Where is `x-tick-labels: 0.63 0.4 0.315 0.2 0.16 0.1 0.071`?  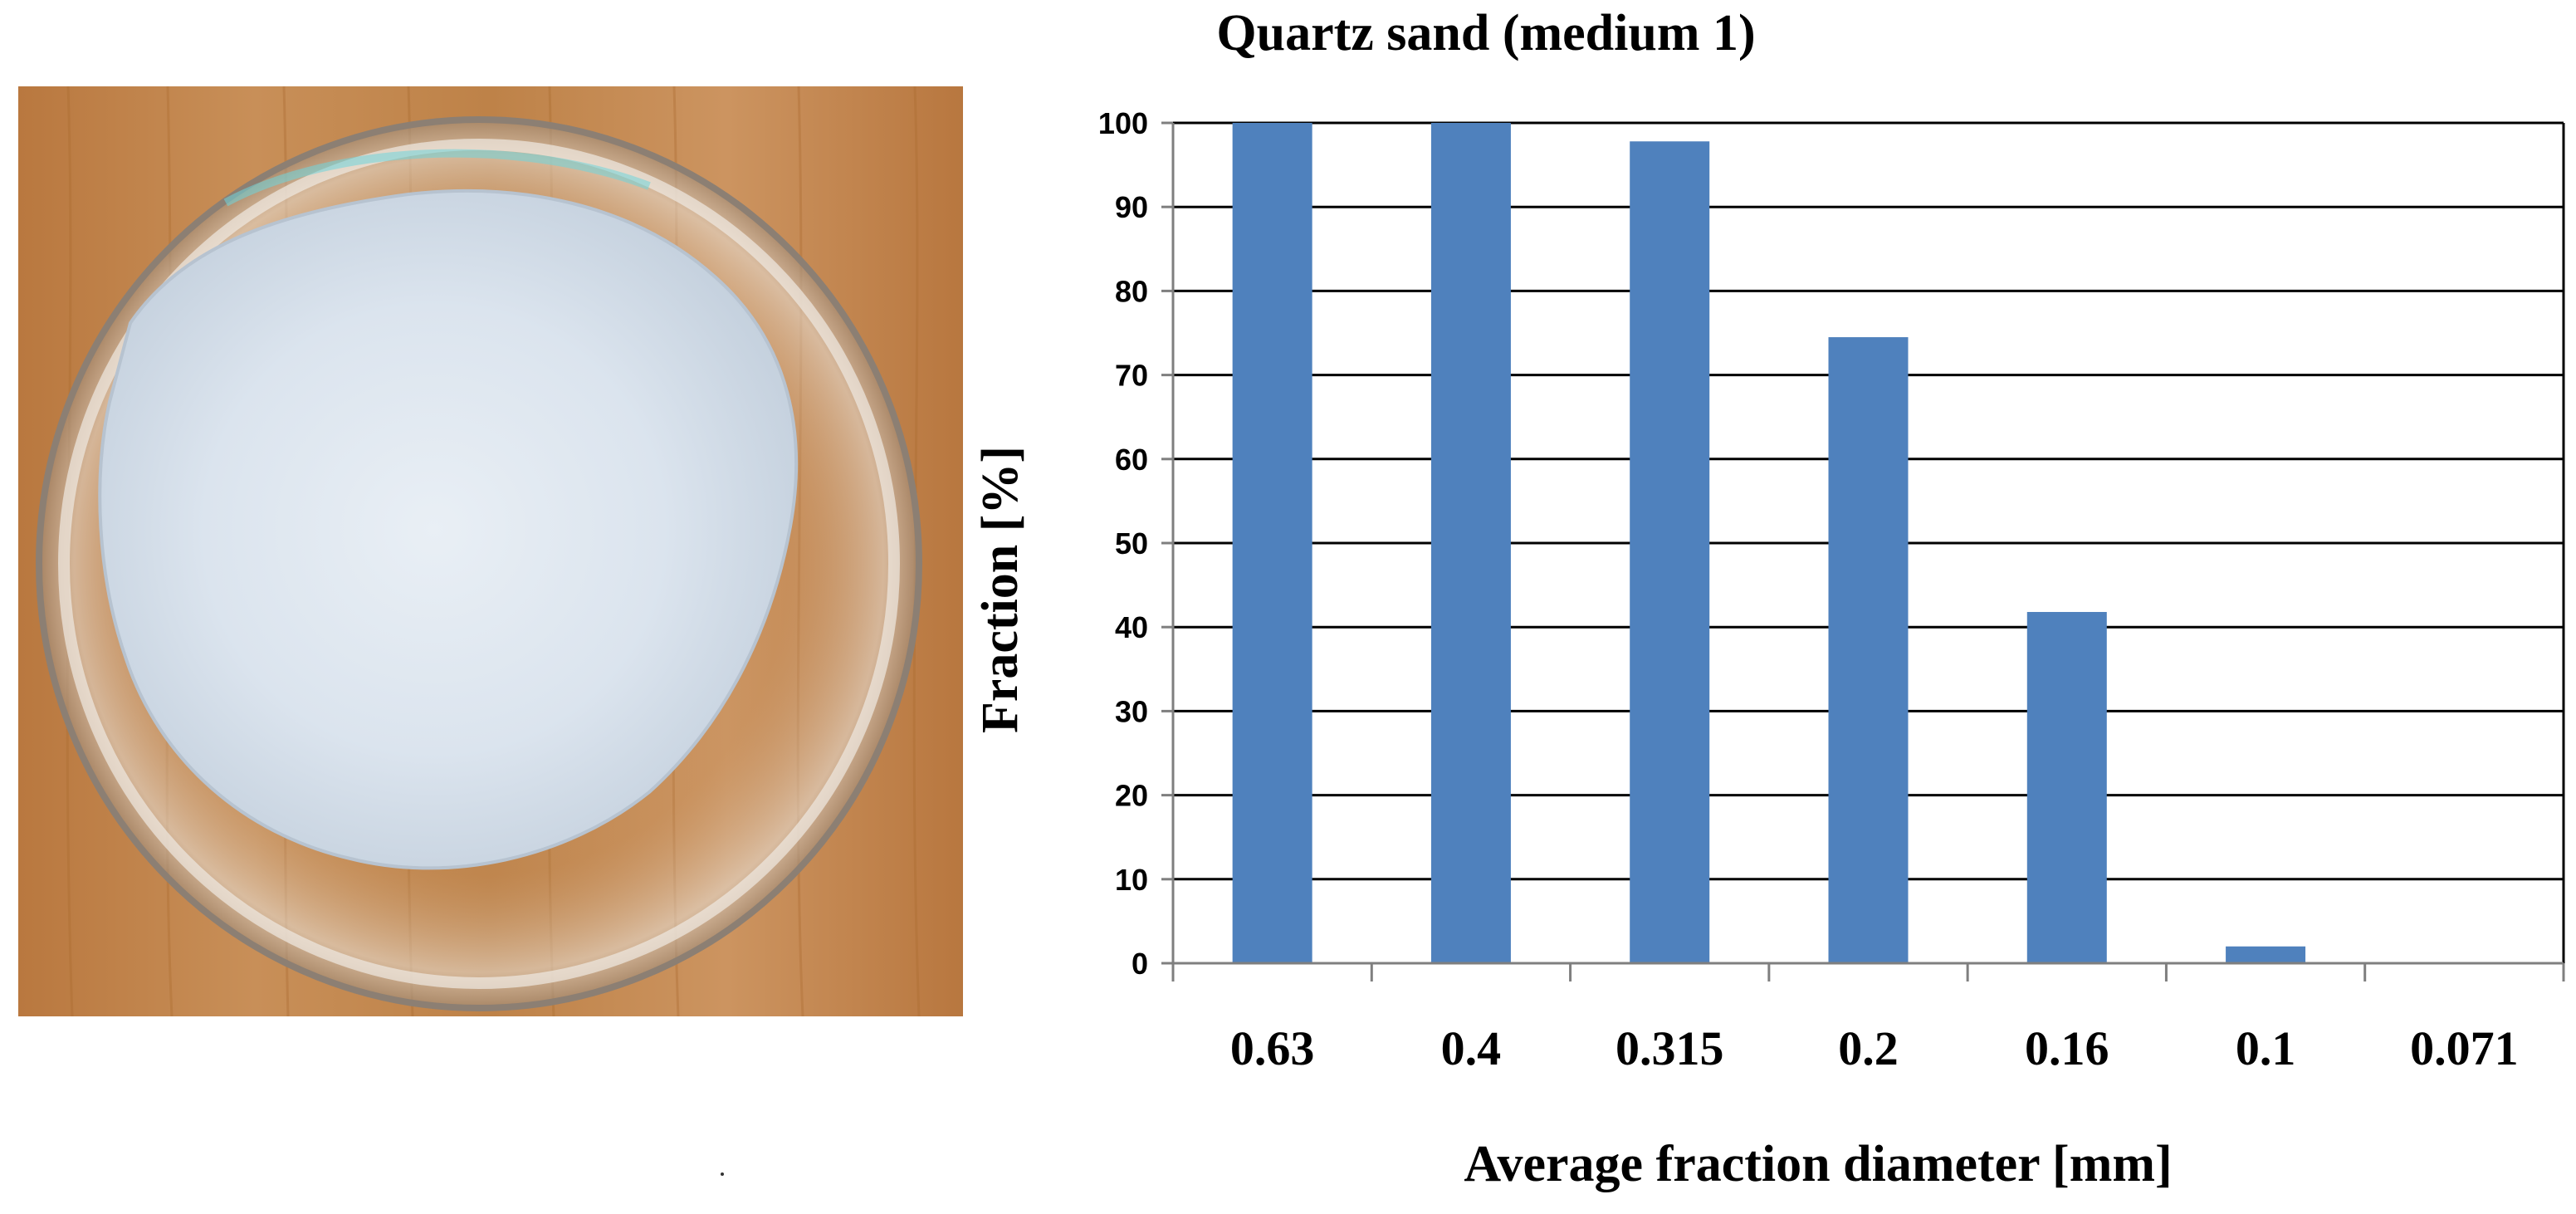
x-tick-labels: 0.63 0.4 0.315 0.2 0.16 0.1 0.071 is located at coordinates (1874, 1048).